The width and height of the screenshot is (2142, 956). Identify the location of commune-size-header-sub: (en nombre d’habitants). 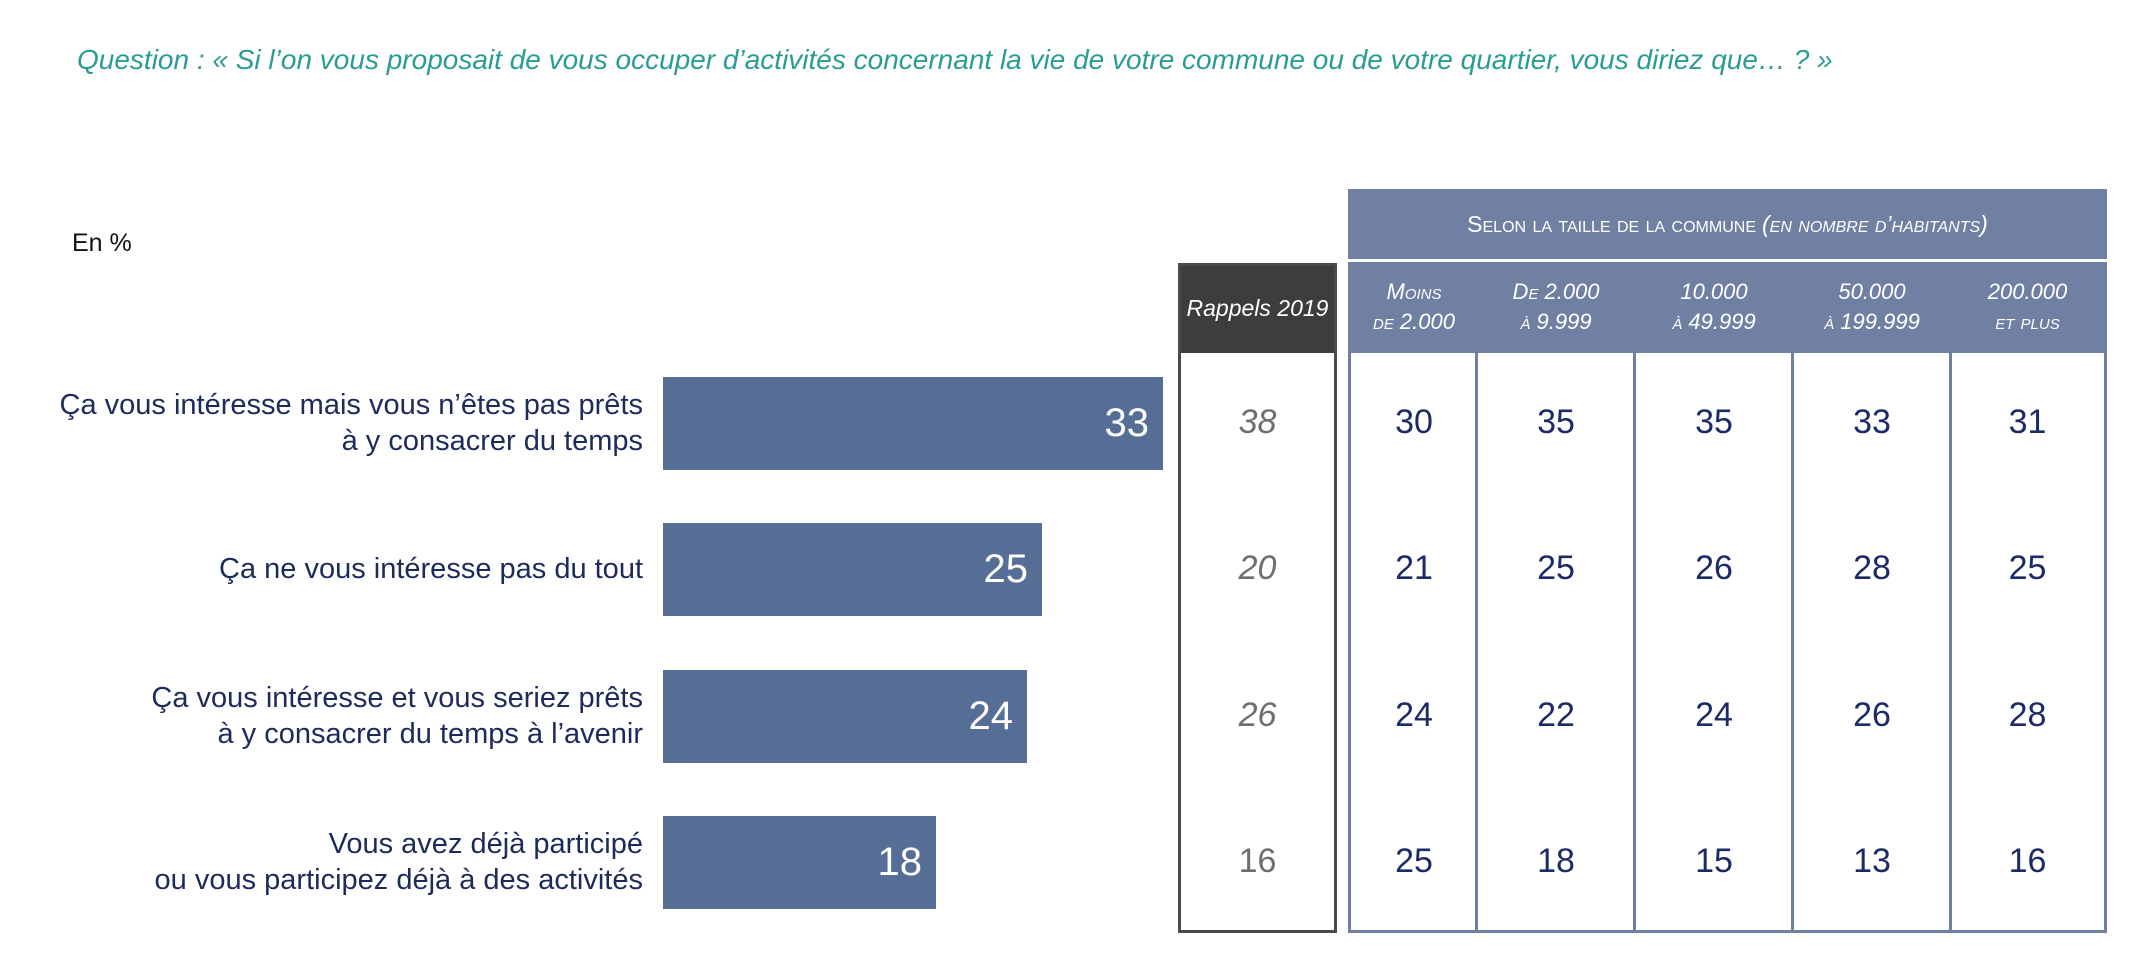
(1875, 223).